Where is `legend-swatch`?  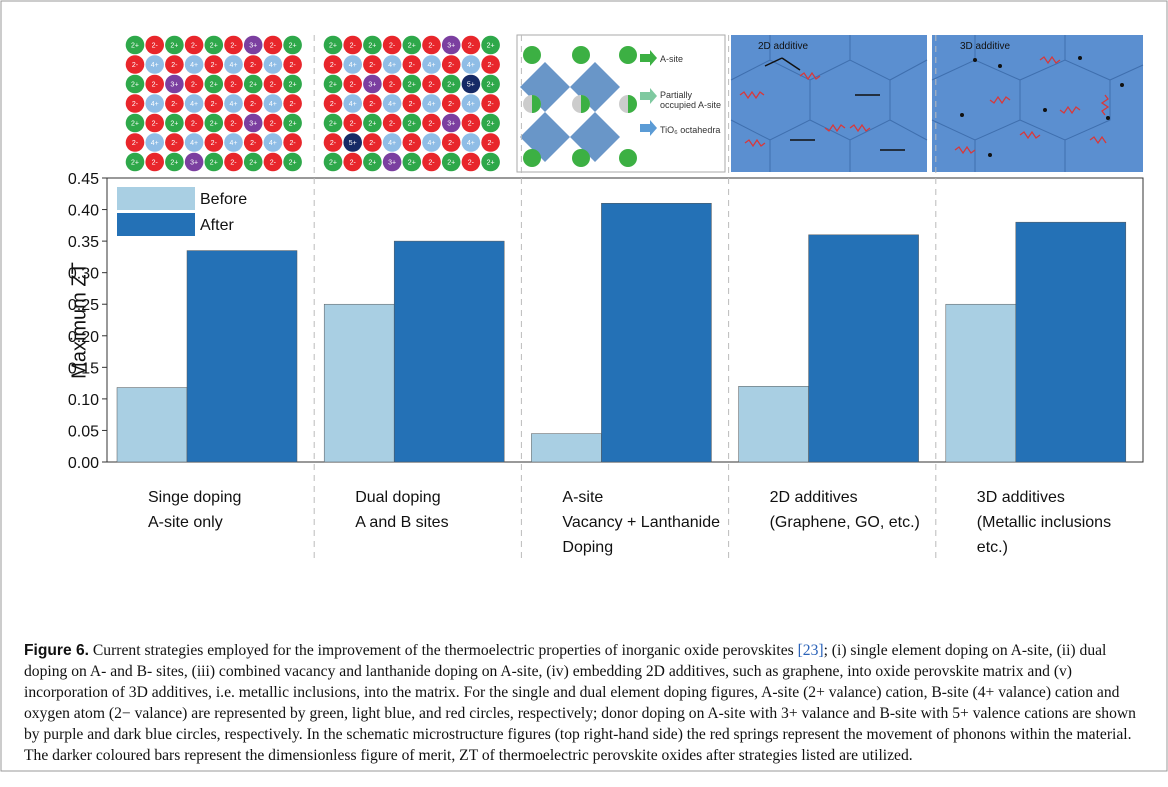 legend-swatch is located at coordinates (156, 224).